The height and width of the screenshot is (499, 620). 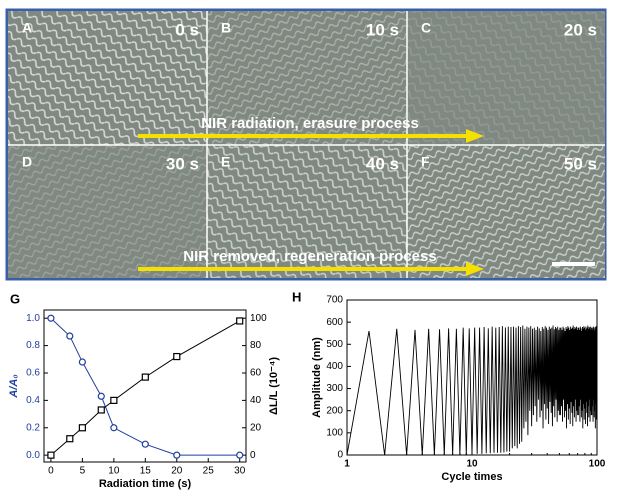 What do you see at coordinates (296, 296) in the screenshot?
I see `panel-label: H` at bounding box center [296, 296].